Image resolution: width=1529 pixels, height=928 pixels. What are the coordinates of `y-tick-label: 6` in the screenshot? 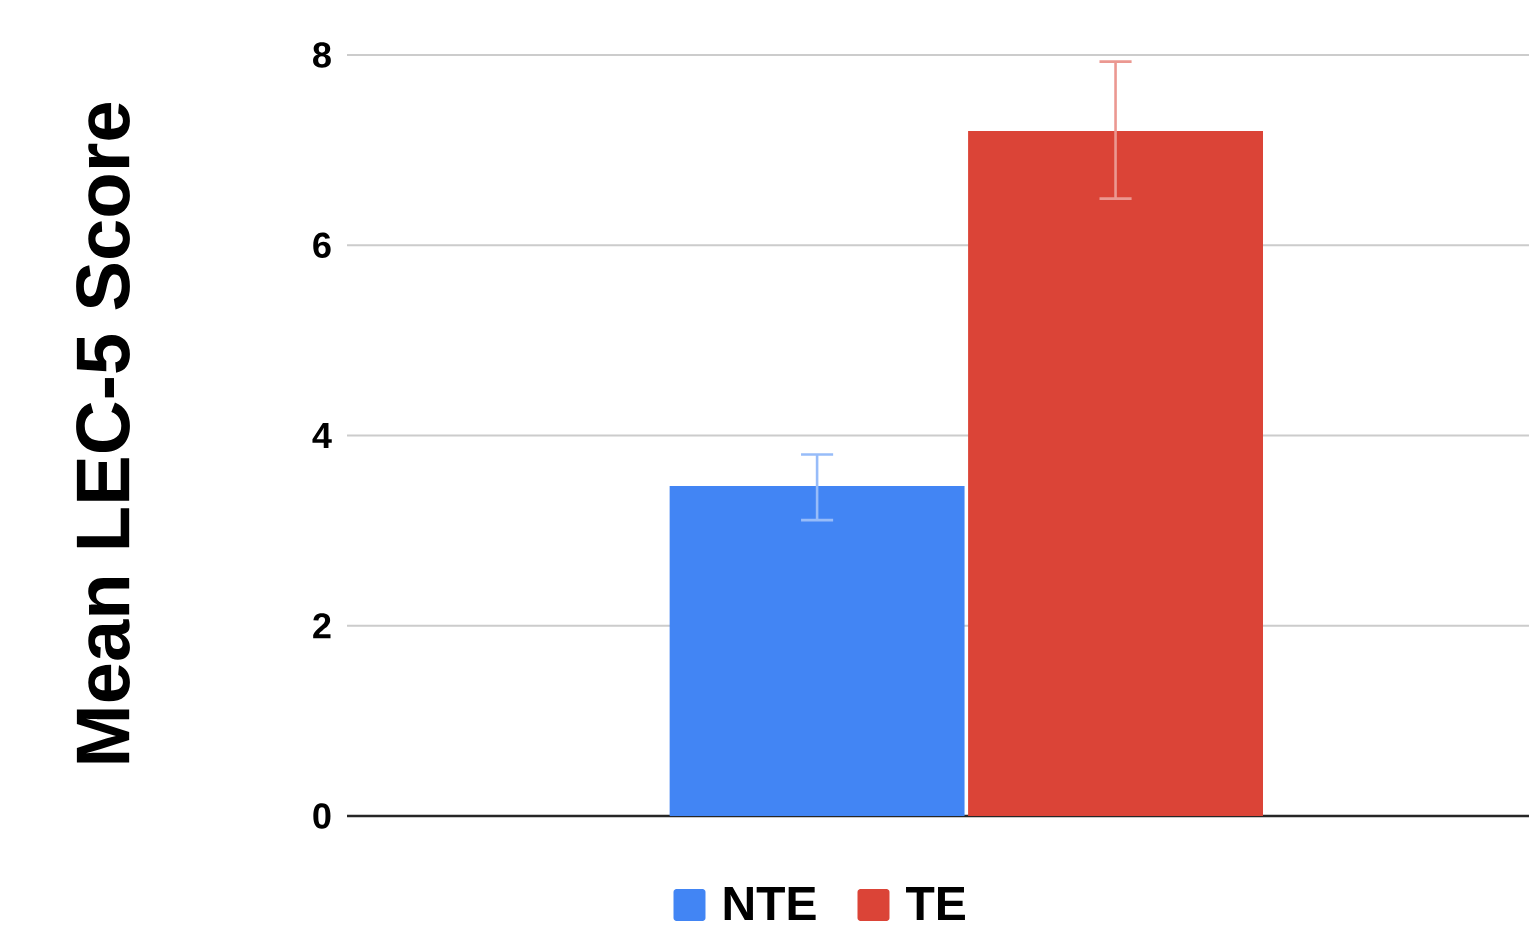 It's located at (322, 245).